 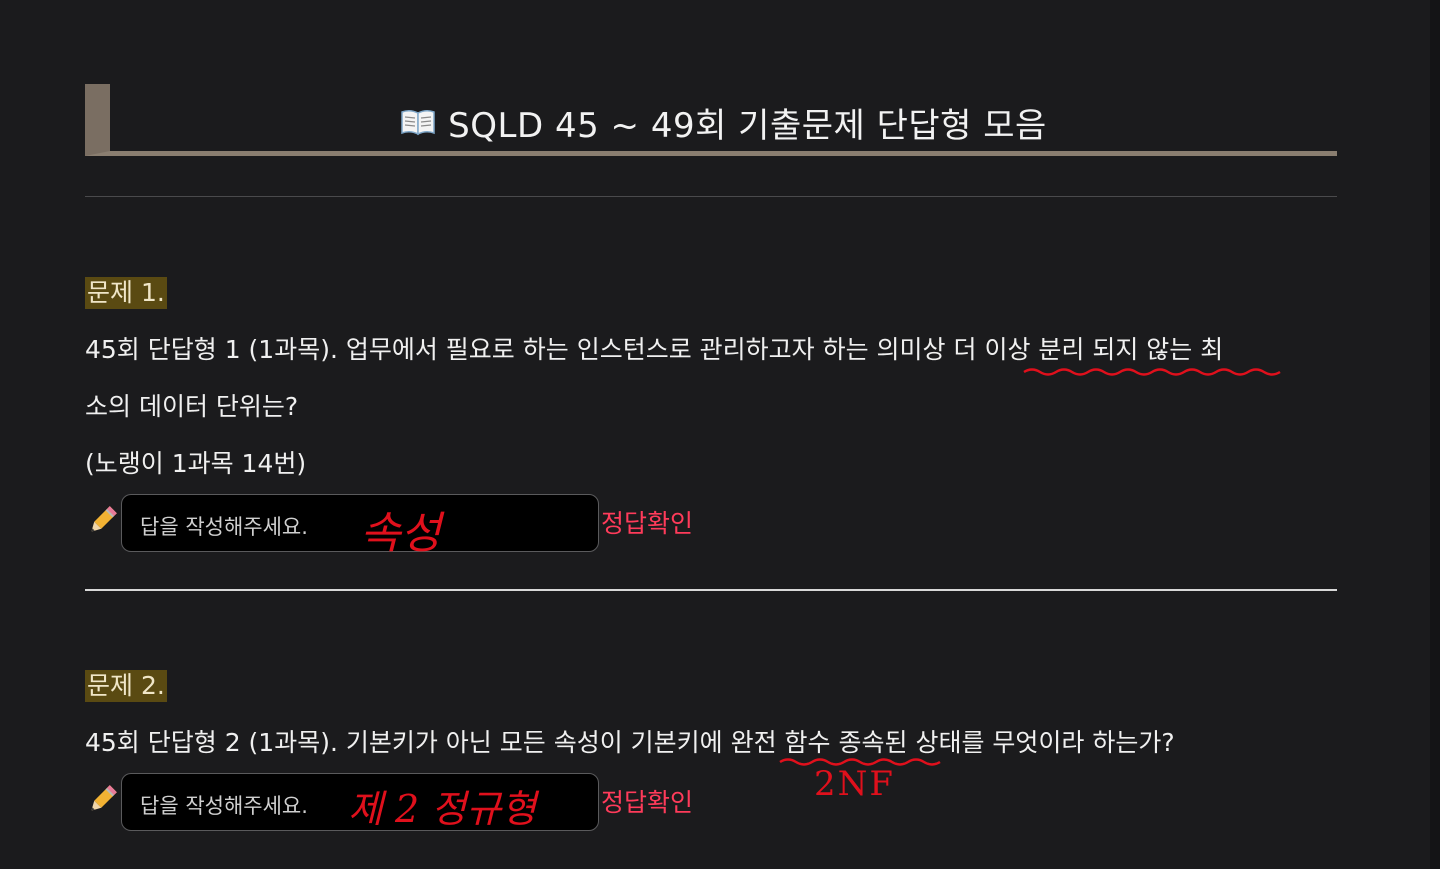 I want to click on handwritten-answer: 속성, so click(x=400, y=533).